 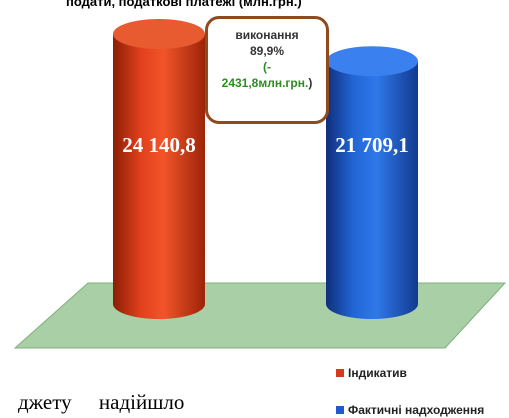 I want to click on bar-actual-top, so click(x=372, y=61).